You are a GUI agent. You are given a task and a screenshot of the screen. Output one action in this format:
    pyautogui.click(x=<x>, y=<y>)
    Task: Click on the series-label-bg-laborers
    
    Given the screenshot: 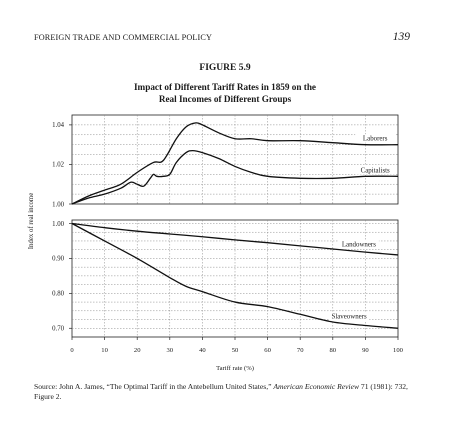 What is the action you would take?
    pyautogui.click(x=375, y=138)
    